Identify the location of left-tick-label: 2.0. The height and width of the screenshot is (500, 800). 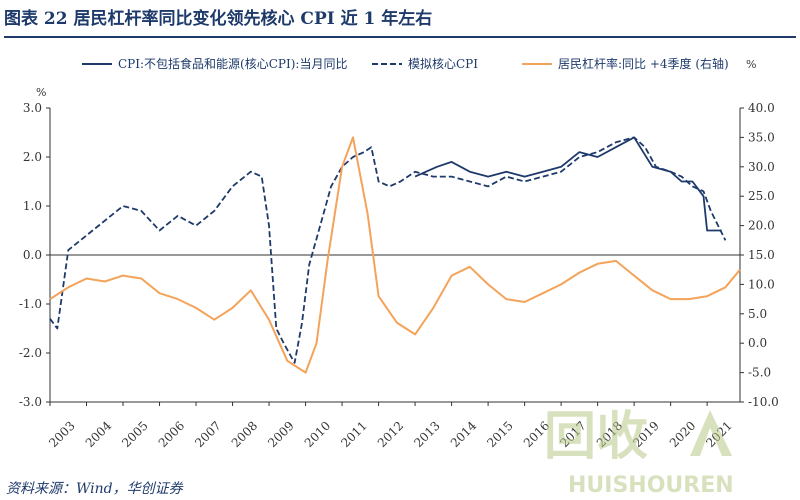
(32, 157).